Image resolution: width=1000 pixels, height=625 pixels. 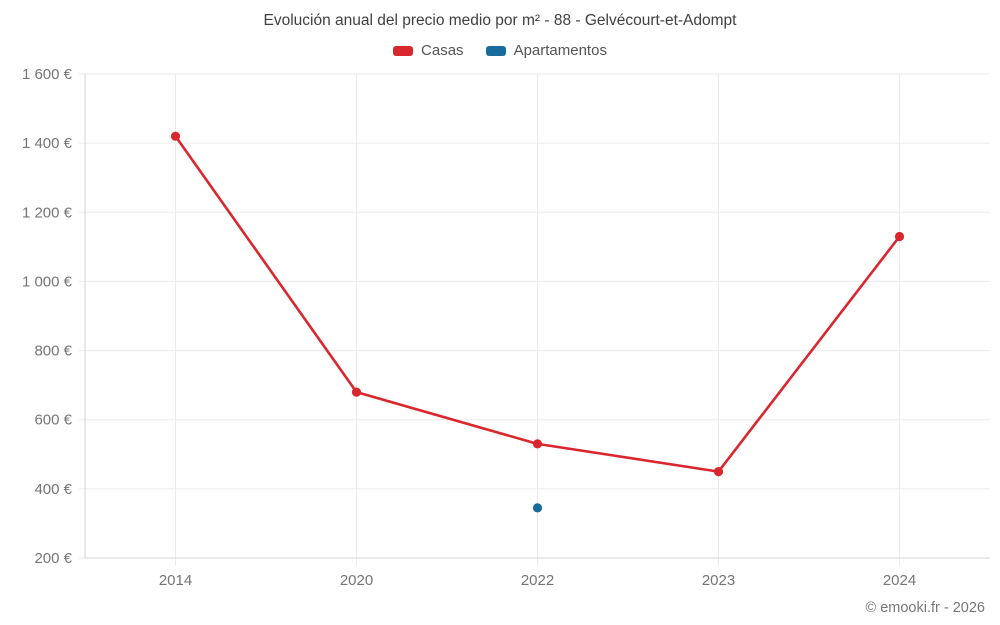 I want to click on svg-text: 2024, so click(x=899, y=580).